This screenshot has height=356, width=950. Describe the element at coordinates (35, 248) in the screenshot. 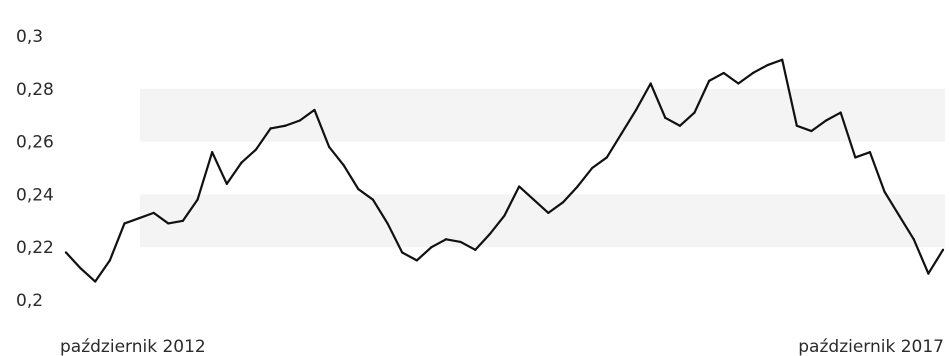

I see `y-tick-label: 0,22` at that location.